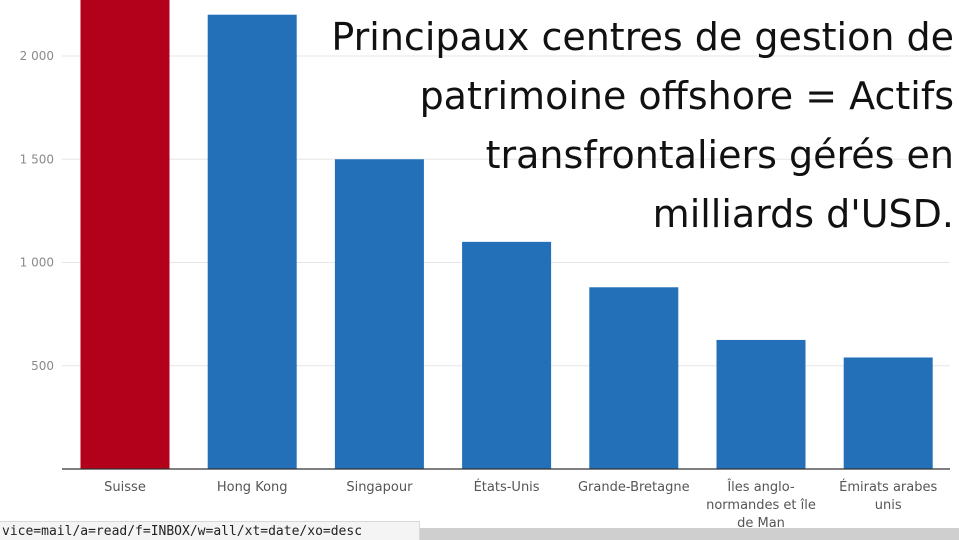 The width and height of the screenshot is (959, 540). Describe the element at coordinates (760, 487) in the screenshot. I see `x-category-label-line: Îles anglo-` at that location.